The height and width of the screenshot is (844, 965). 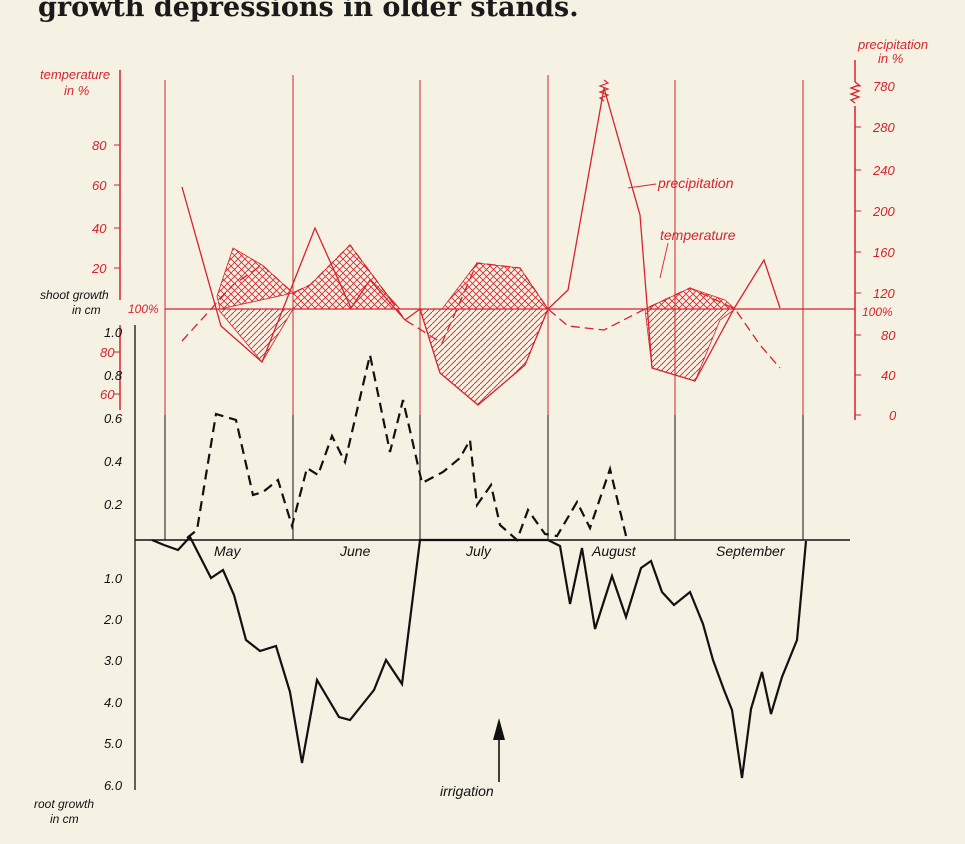 What do you see at coordinates (113, 375) in the screenshot?
I see `shoot-tick: 0.8` at bounding box center [113, 375].